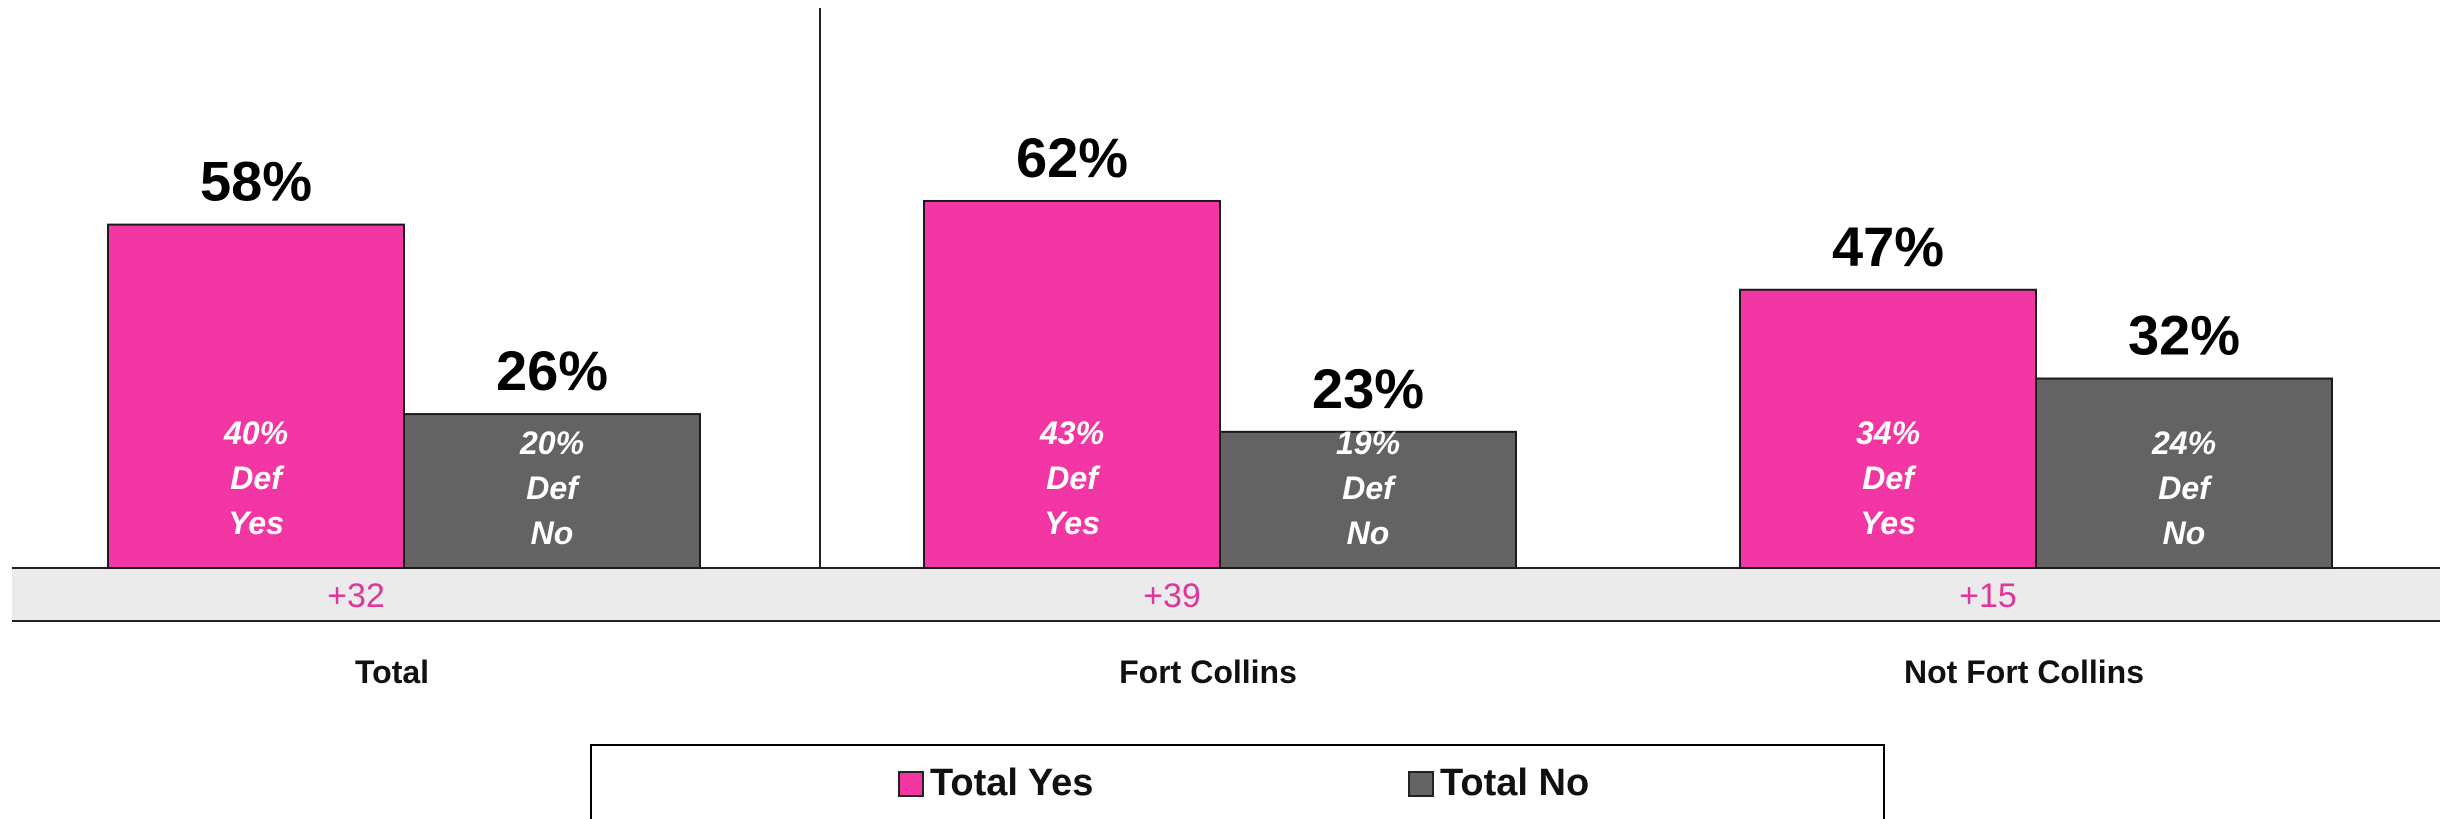 This screenshot has height=819, width=2448. Describe the element at coordinates (1226, 594) in the screenshot. I see `margin-band` at that location.